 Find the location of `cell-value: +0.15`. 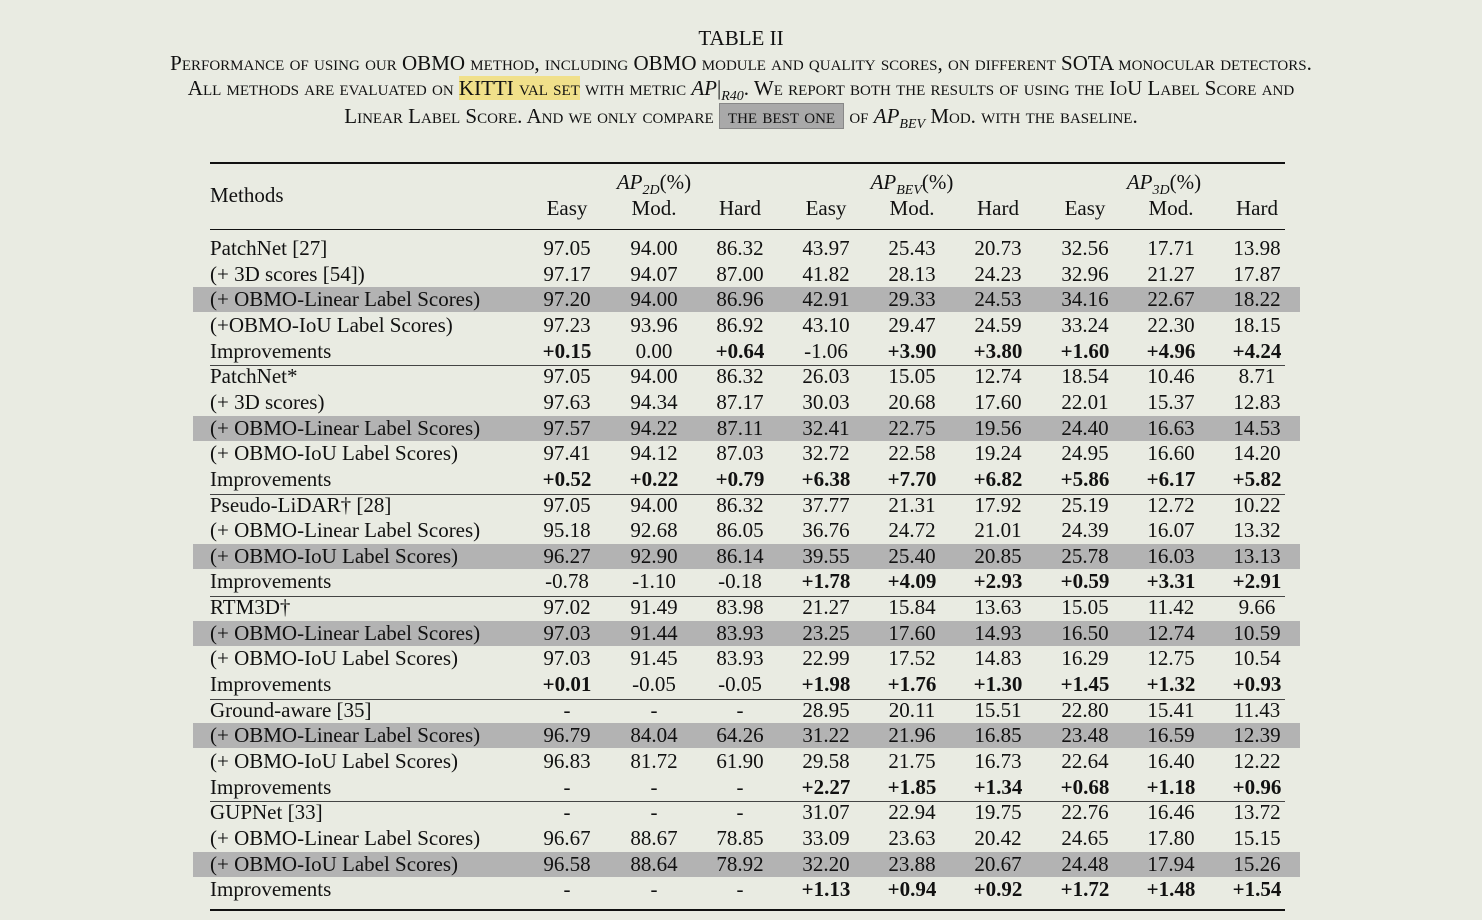

cell-value: +0.15 is located at coordinates (567, 350).